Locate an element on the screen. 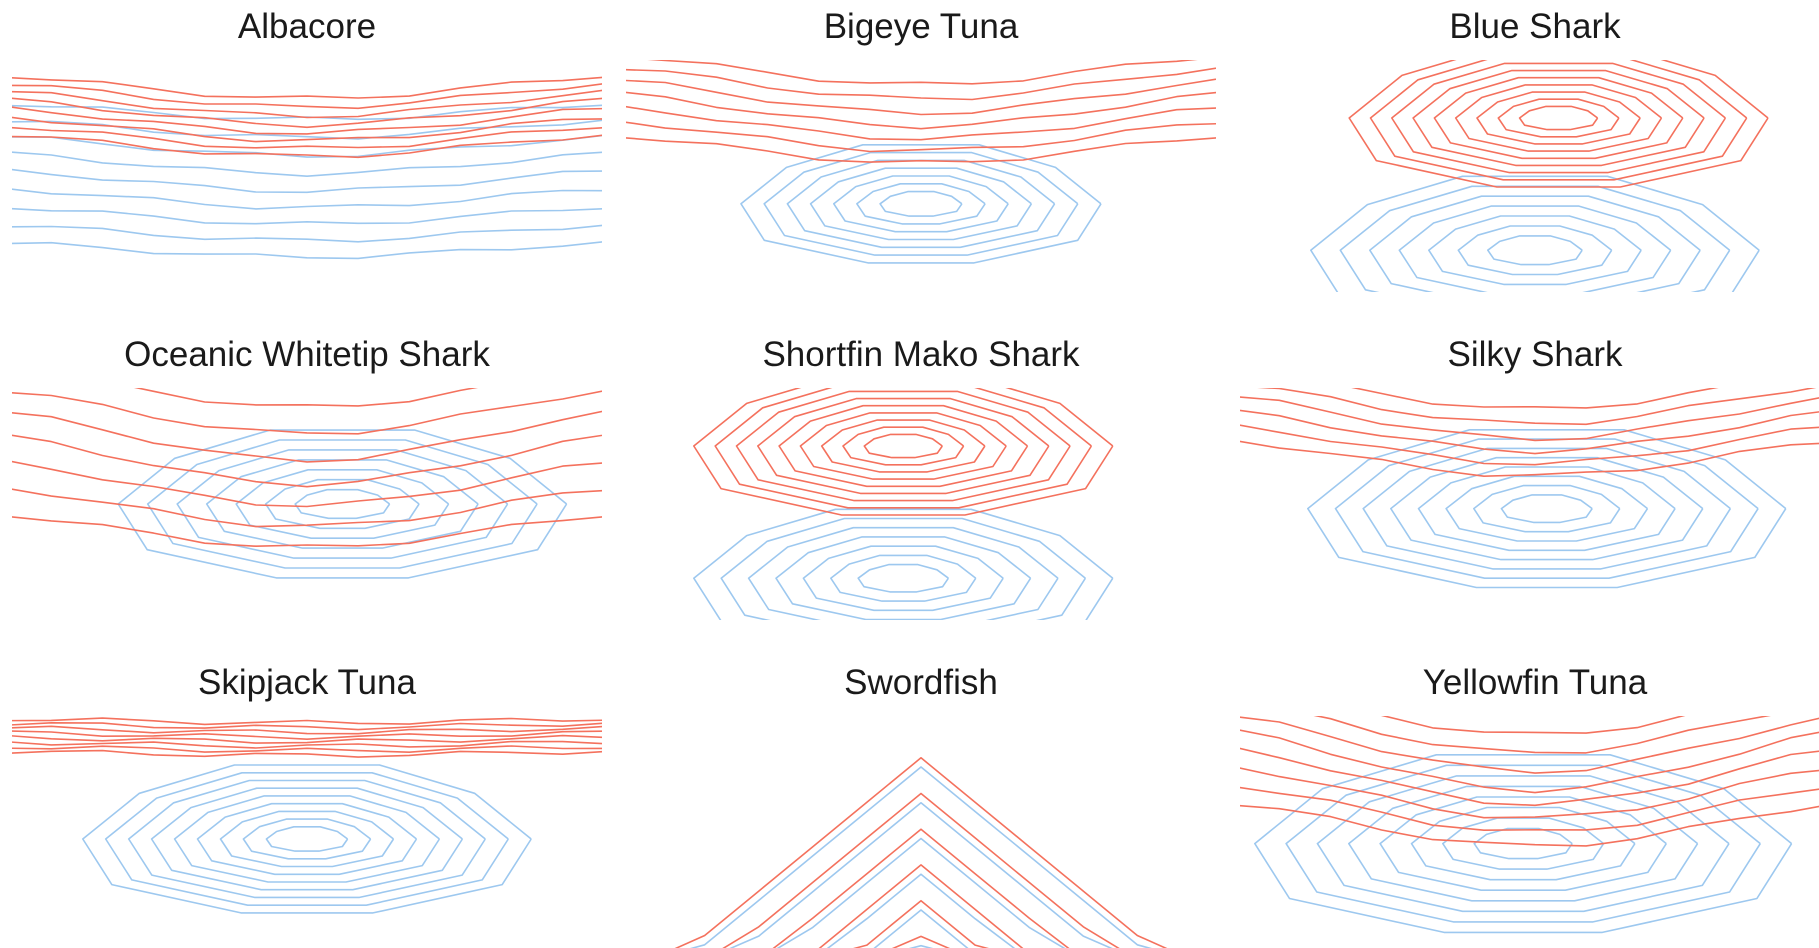  panel-skipjack-tuna: Skipjack Tuna is located at coordinates (307, 803).